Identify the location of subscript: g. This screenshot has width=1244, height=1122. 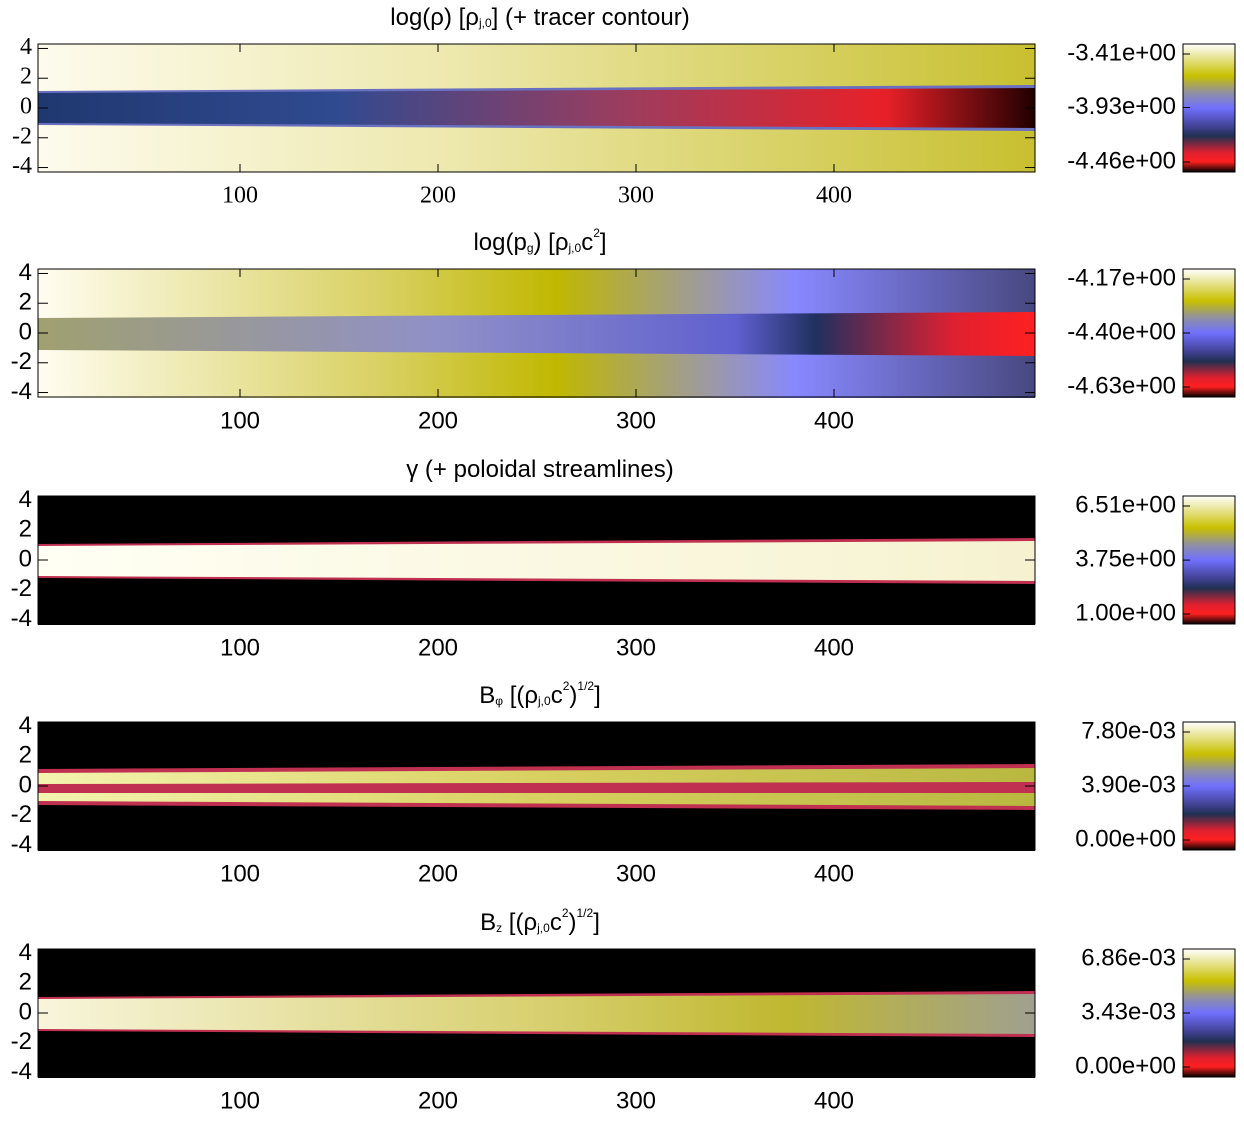
(530, 248).